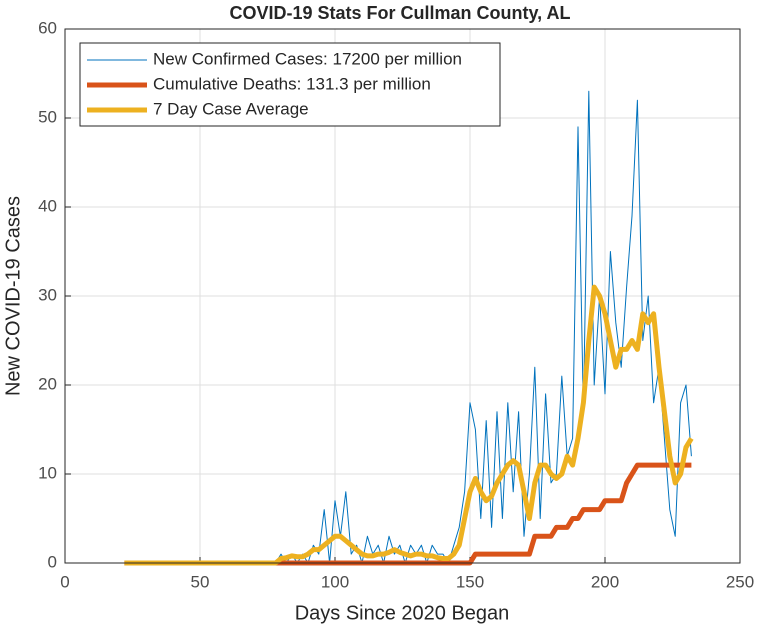 The width and height of the screenshot is (761, 630). I want to click on legend-label: Cumulative Deaths: 131.3 per million, so click(292, 83).